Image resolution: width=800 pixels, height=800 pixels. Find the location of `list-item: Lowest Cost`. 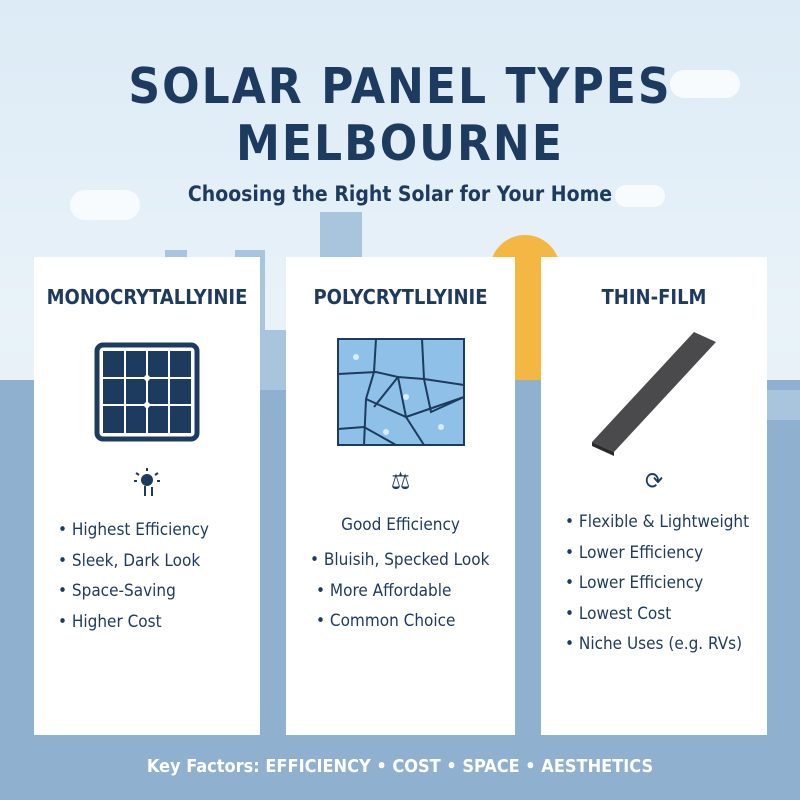

list-item: Lowest Cost is located at coordinates (657, 614).